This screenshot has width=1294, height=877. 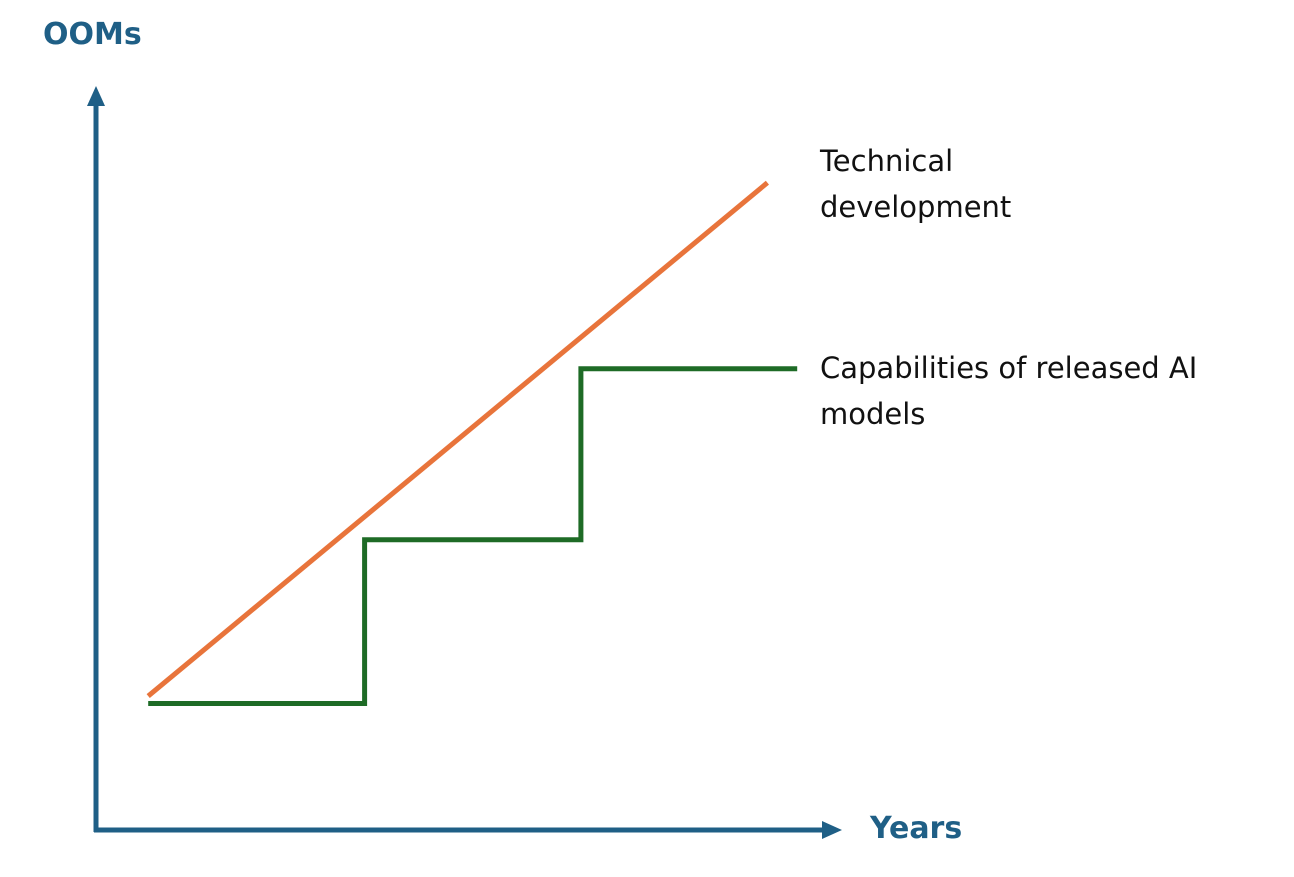 What do you see at coordinates (1008, 391) in the screenshot?
I see `released-capabilities-label: Capabilities of released AI models` at bounding box center [1008, 391].